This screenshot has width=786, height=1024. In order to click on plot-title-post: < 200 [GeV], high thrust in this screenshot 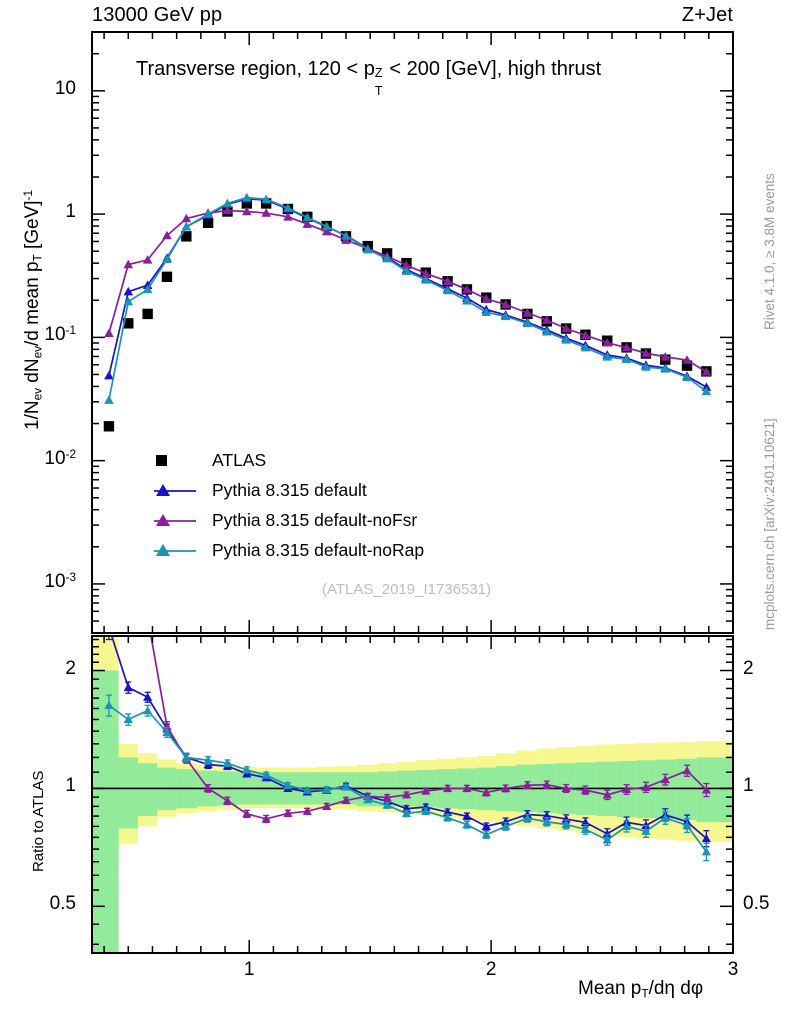, I will do `click(492, 69)`.